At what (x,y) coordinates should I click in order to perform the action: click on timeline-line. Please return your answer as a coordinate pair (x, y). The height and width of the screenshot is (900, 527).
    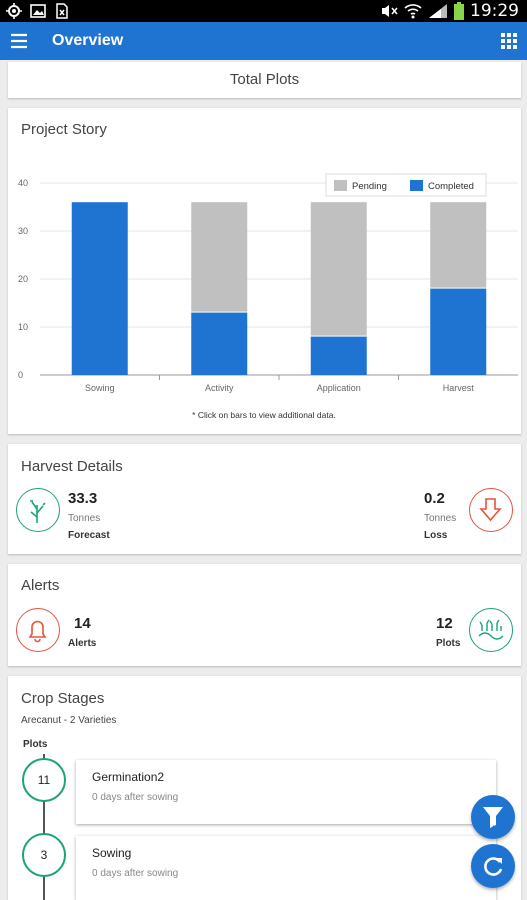
    Looking at the image, I should click on (44, 827).